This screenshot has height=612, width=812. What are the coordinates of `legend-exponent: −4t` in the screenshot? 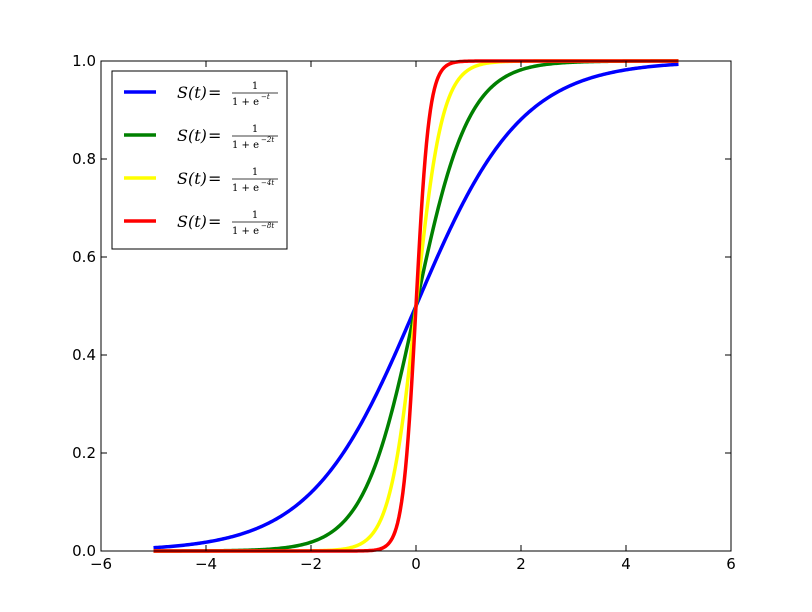 It's located at (267, 183).